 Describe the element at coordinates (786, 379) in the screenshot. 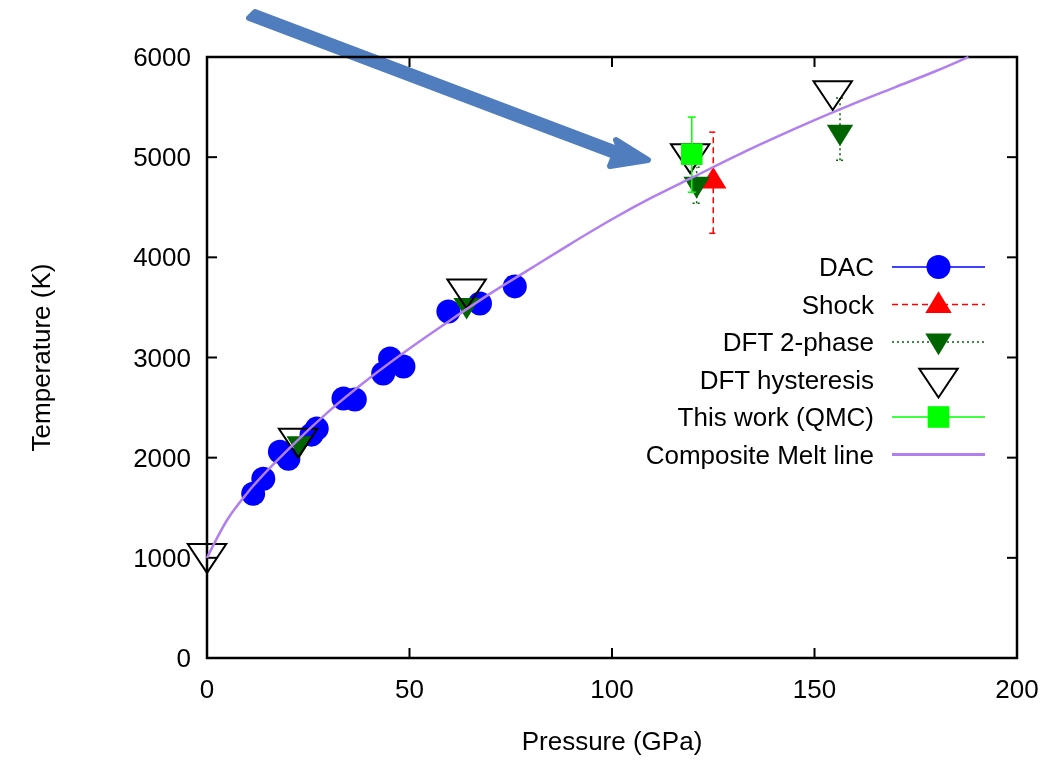

I see `legend-label: DFT hysteresis` at that location.